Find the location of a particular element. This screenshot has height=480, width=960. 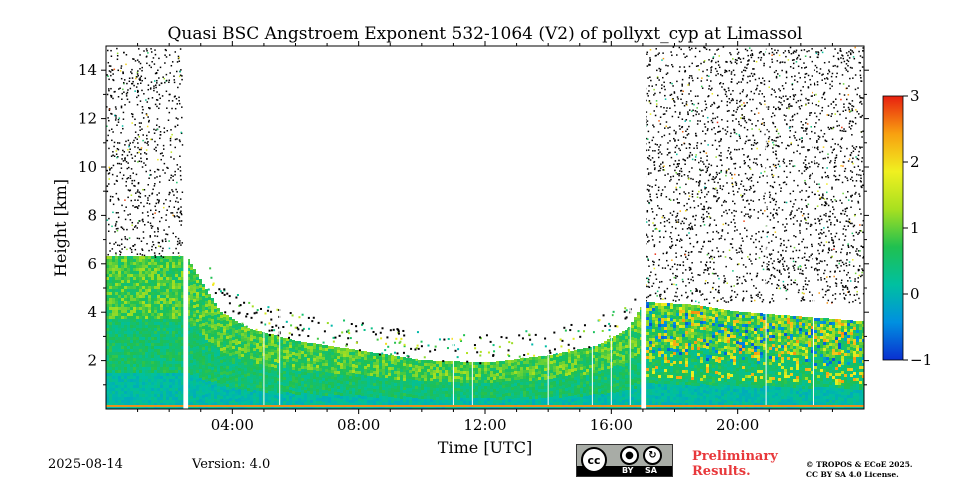

x-tick-label: 04:00 is located at coordinates (232, 425).